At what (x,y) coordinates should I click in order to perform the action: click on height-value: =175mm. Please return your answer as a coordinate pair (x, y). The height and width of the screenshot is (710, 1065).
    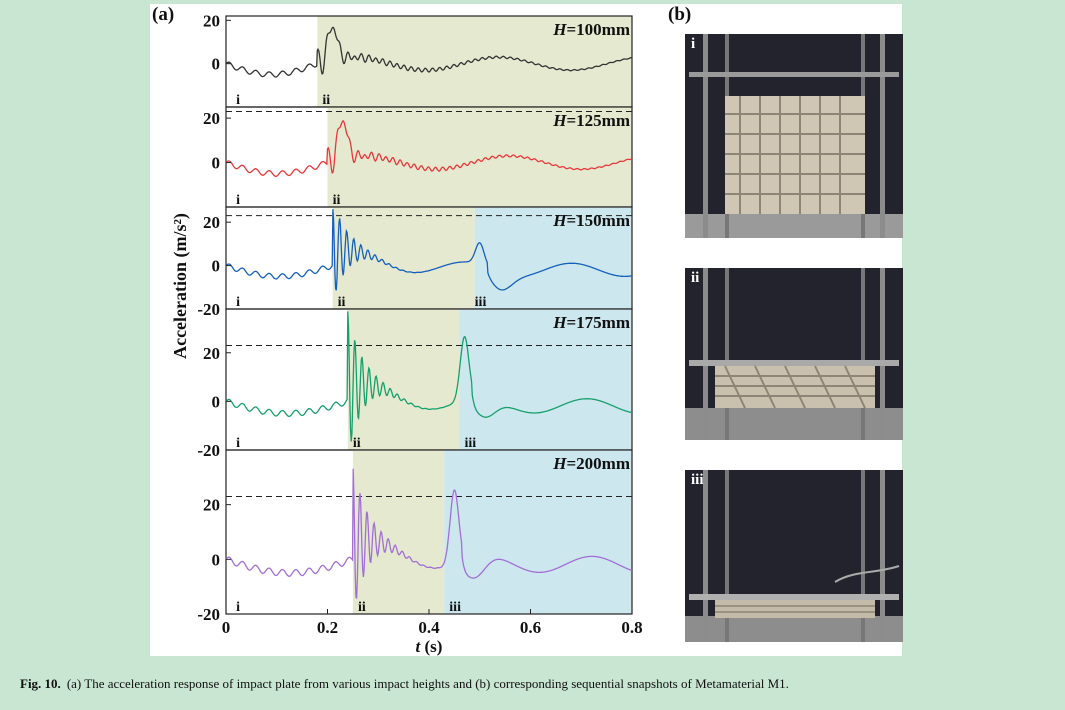
    Looking at the image, I should click on (598, 322).